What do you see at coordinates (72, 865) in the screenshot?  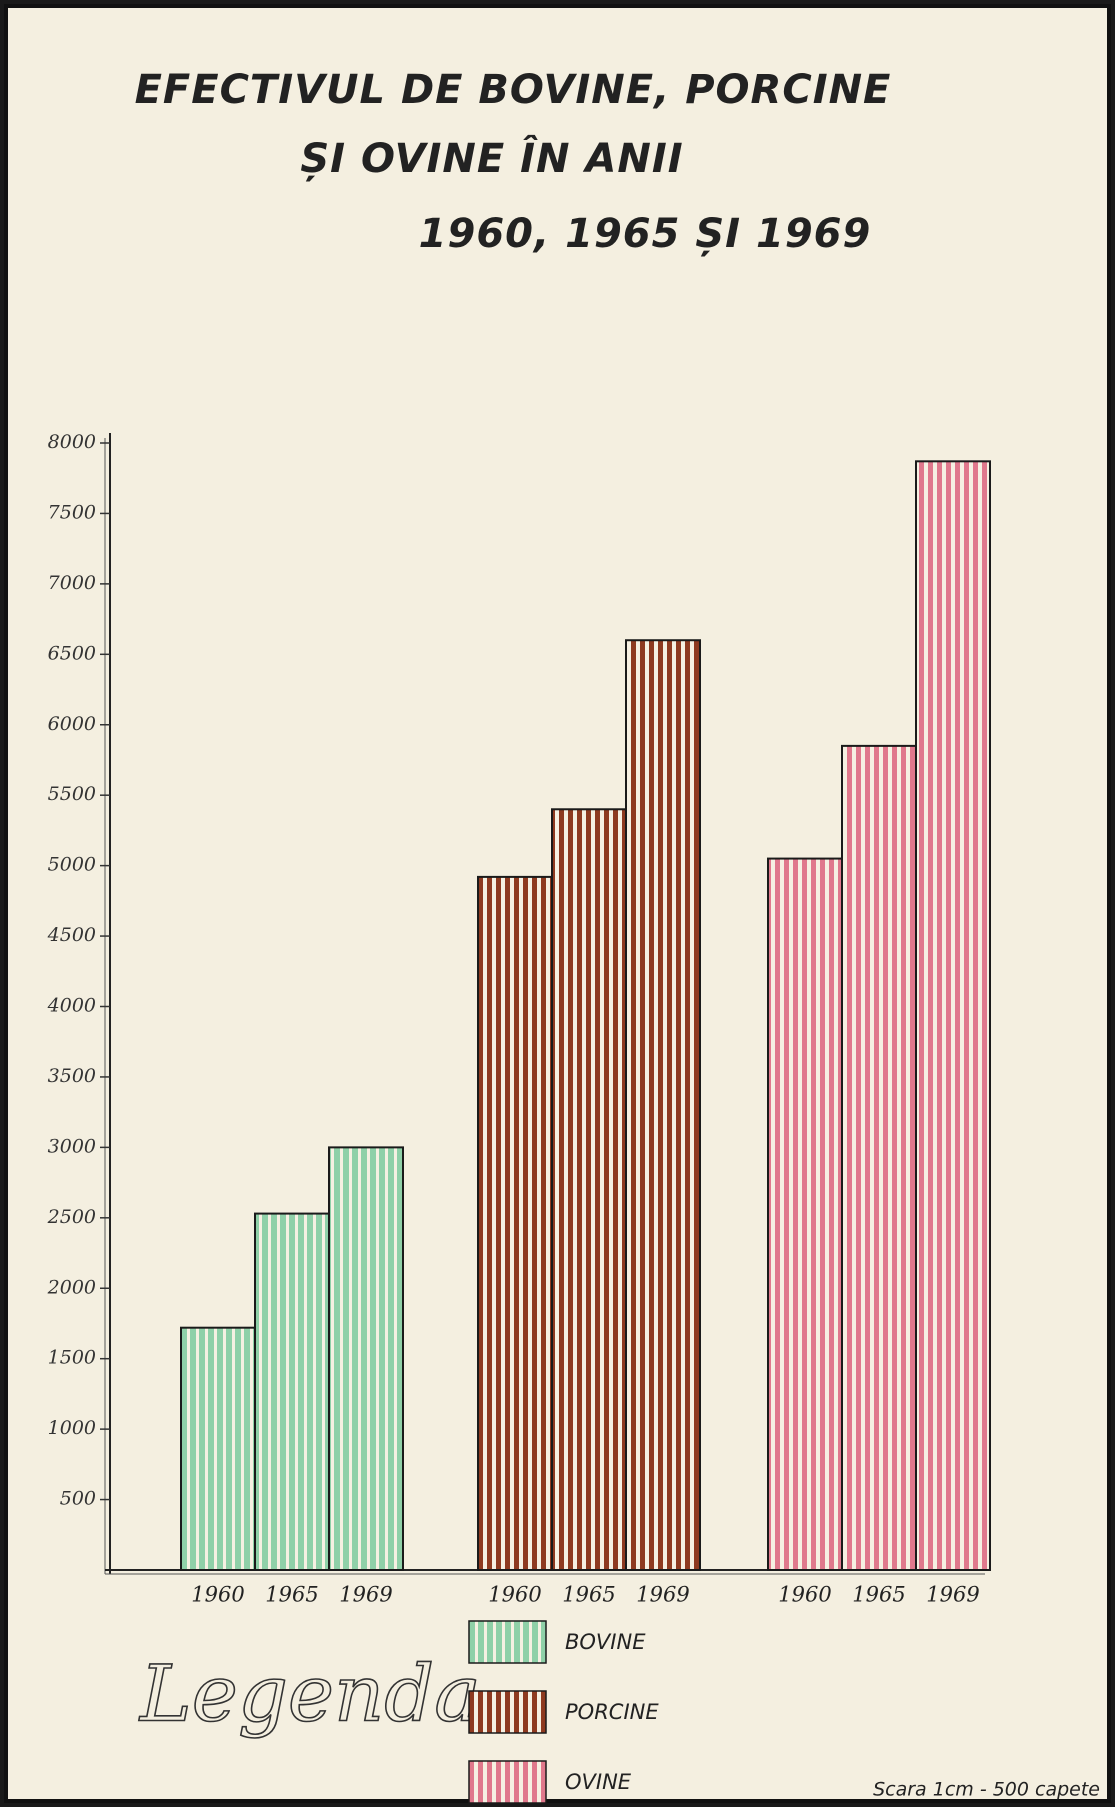 I see `y-tick-label: 5000` at bounding box center [72, 865].